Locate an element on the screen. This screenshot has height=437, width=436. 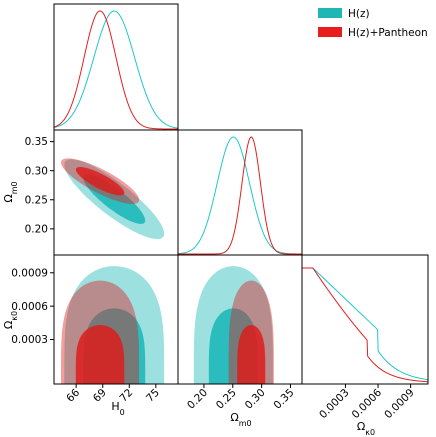
om0-xtick-label-0: 0.20 is located at coordinates (197, 399).